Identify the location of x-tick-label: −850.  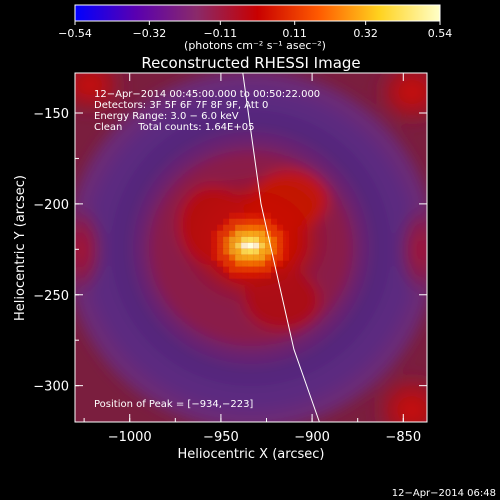
(403, 437).